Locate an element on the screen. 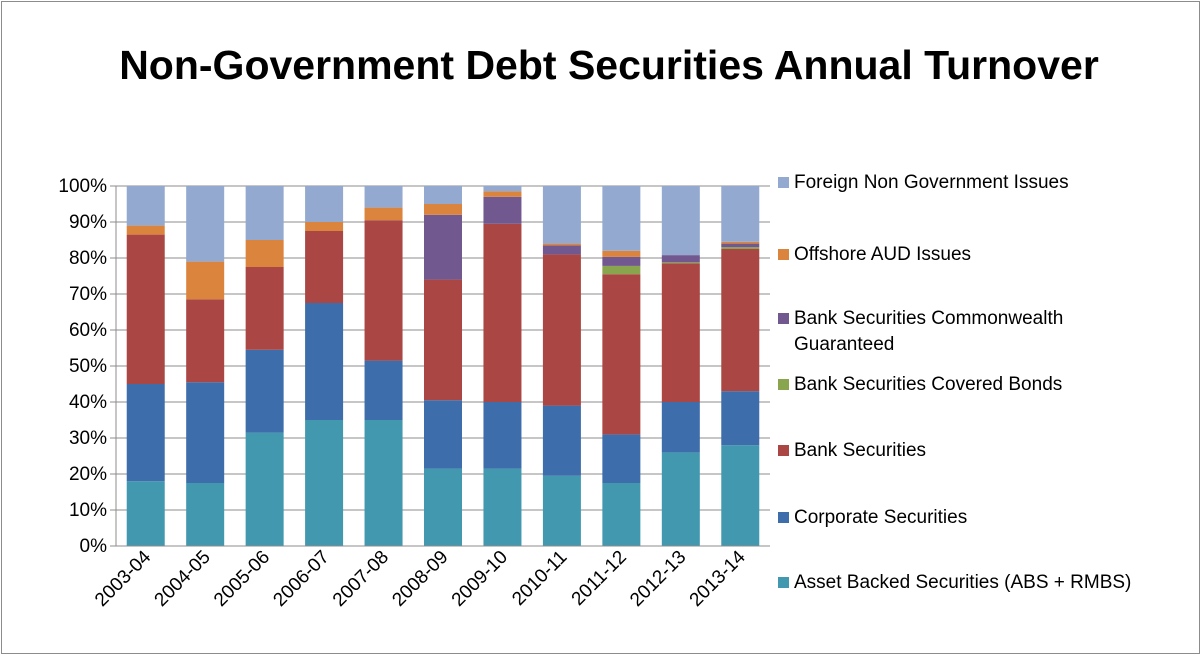  legend-label: Bank Securities Commonwealth Guaranteed is located at coordinates (929, 331).